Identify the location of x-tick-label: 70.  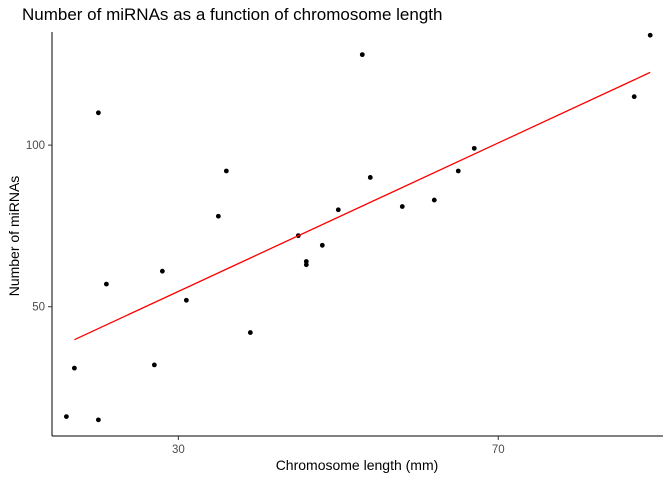
(498, 450).